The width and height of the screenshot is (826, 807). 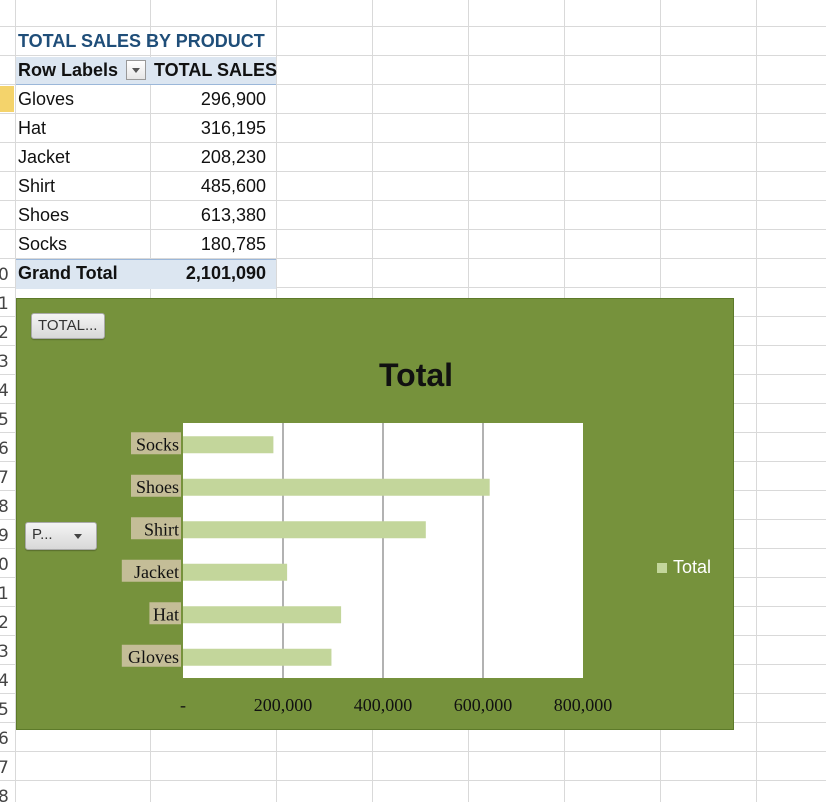 I want to click on total-sales-header: TOTAL SALES, so click(x=216, y=70).